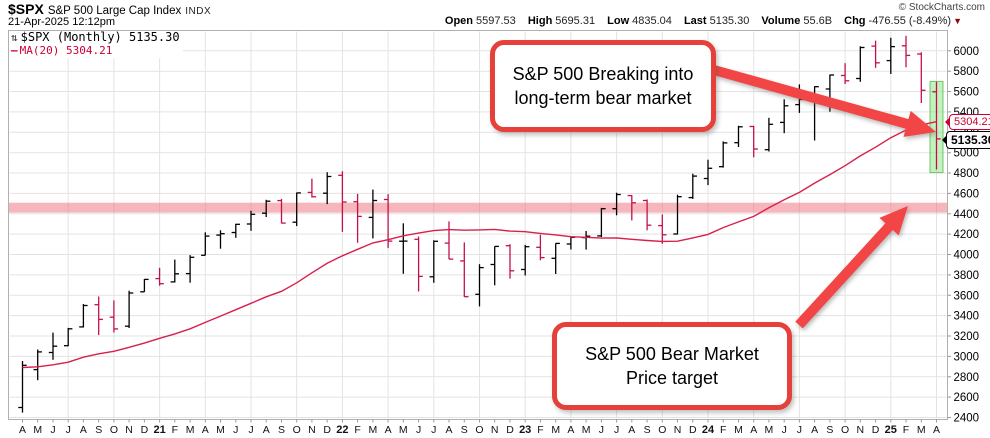 The width and height of the screenshot is (990, 438). Describe the element at coordinates (966, 140) in the screenshot. I see `last-price-flag: 5135.30` at that location.